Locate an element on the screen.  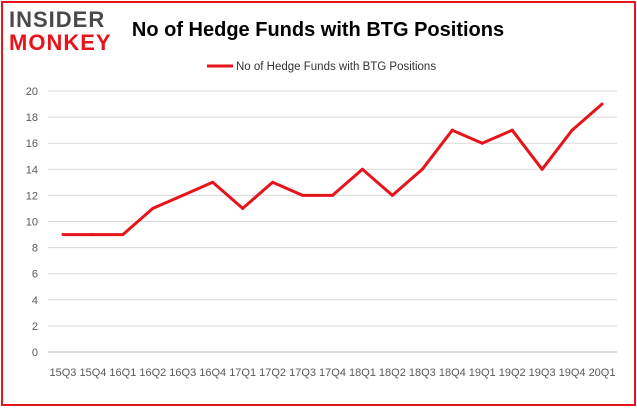
y-tick-label: 2 is located at coordinates (35, 327).